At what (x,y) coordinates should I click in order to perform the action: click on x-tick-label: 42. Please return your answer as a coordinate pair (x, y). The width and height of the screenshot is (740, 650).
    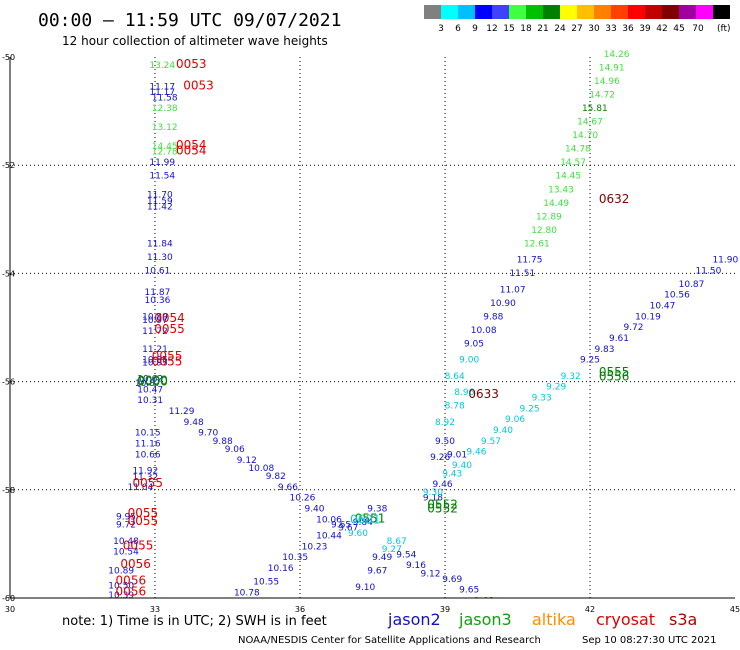
    Looking at the image, I should click on (590, 609).